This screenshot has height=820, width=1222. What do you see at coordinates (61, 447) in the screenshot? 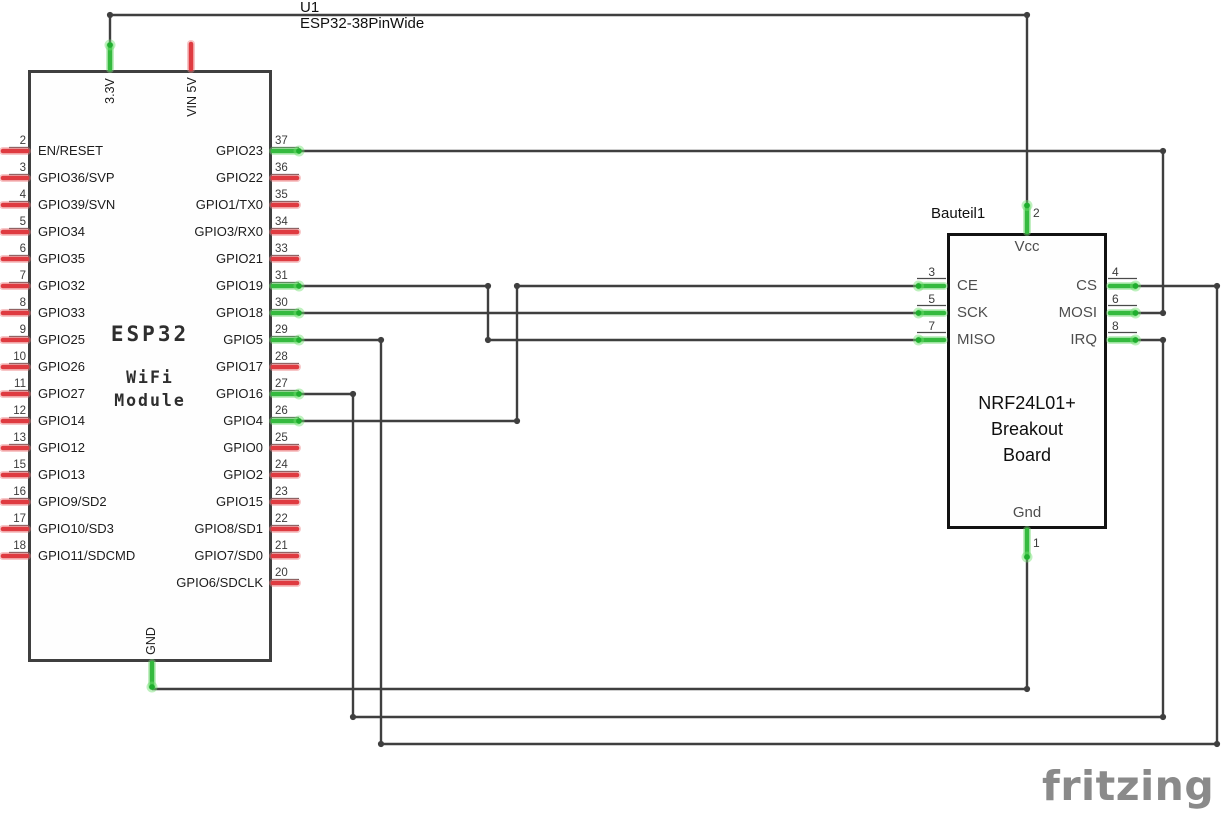
I see `esp32-pin-13-label: GPIO12` at bounding box center [61, 447].